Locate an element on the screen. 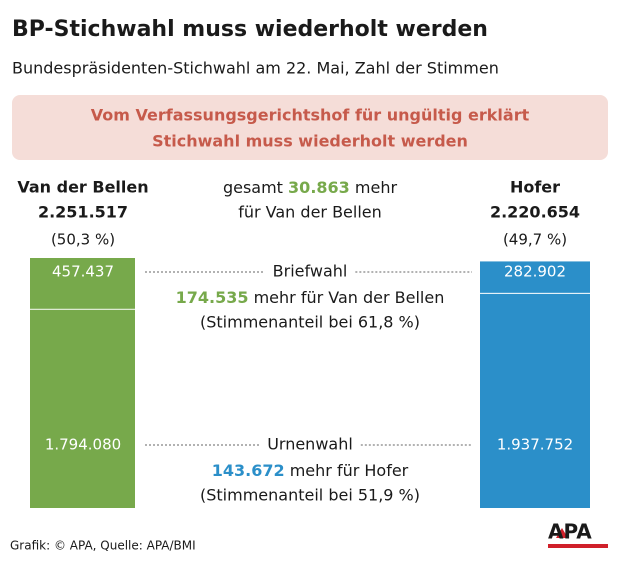  series-name: Van der Bellen is located at coordinates (82, 187).